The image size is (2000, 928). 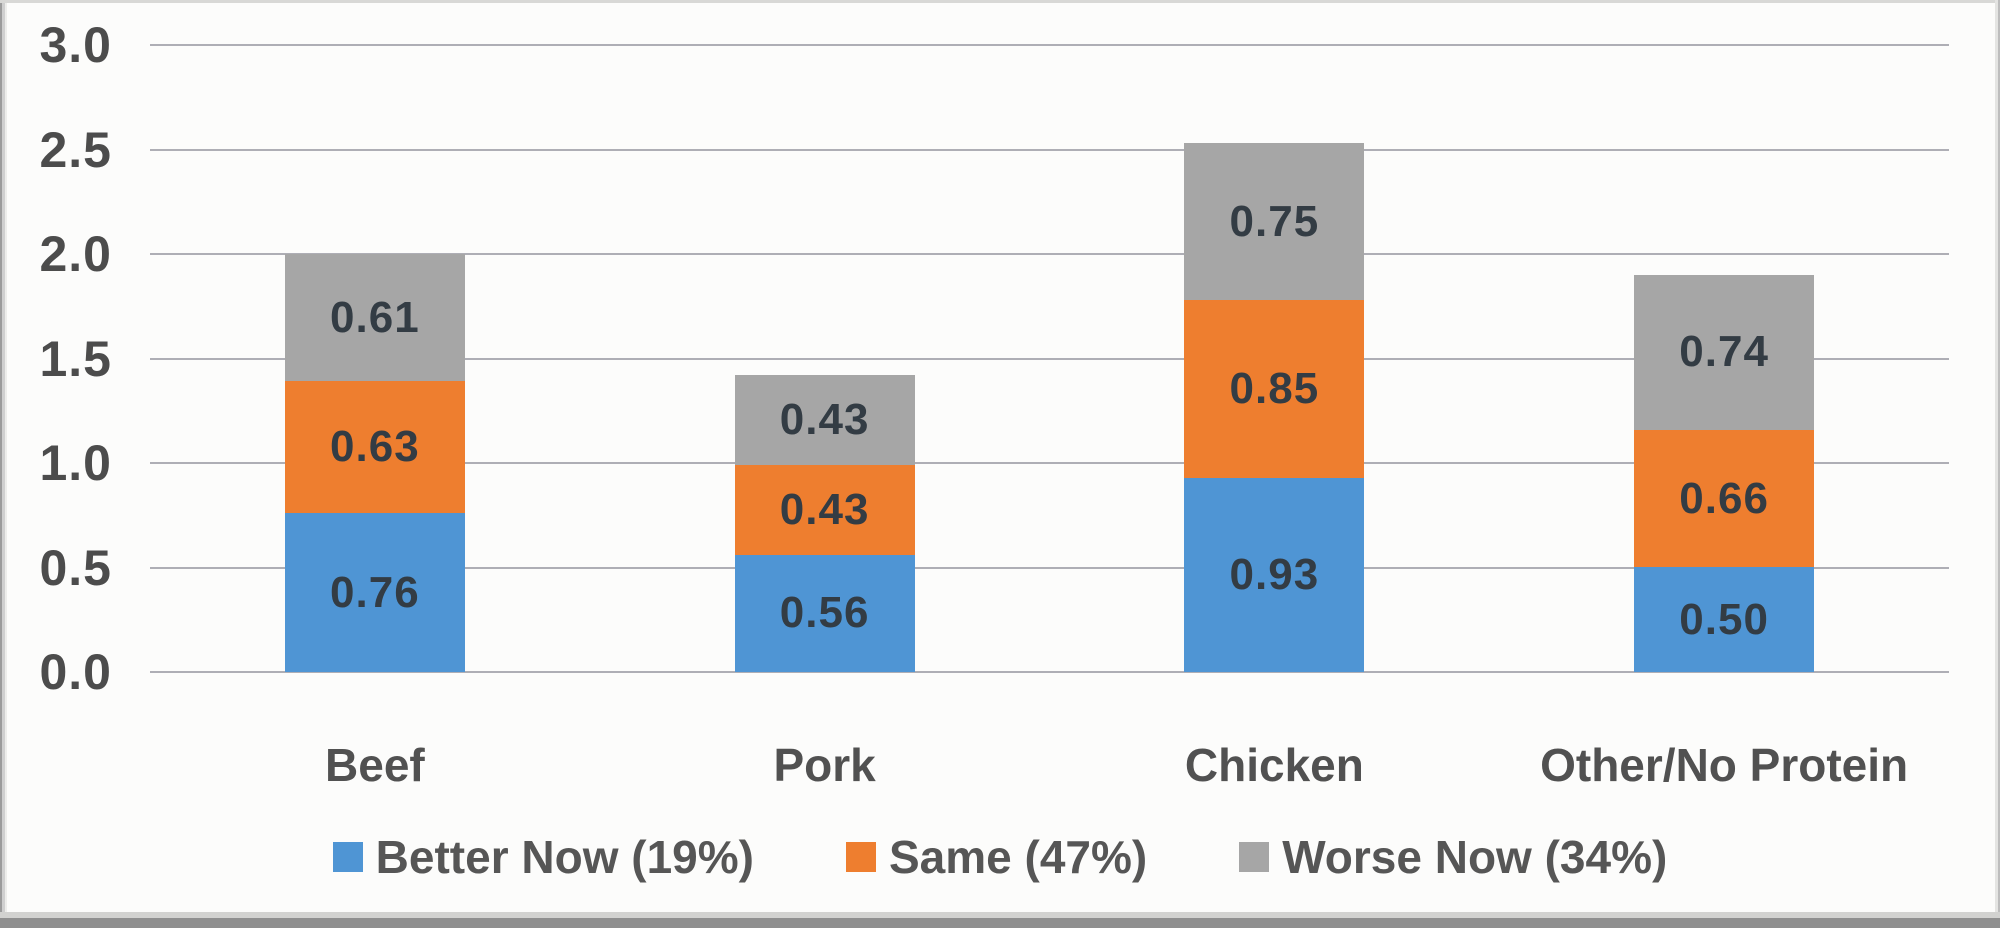 I want to click on y-axis-tick-label: 2.0, so click(x=75, y=254).